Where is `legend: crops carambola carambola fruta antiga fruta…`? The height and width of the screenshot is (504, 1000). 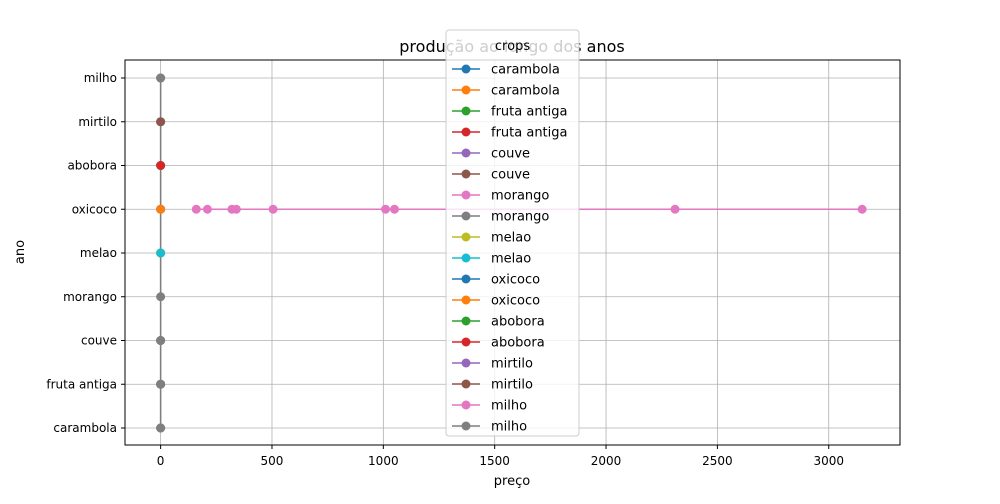 legend: crops carambola carambola fruta antiga fruta… is located at coordinates (512, 233).